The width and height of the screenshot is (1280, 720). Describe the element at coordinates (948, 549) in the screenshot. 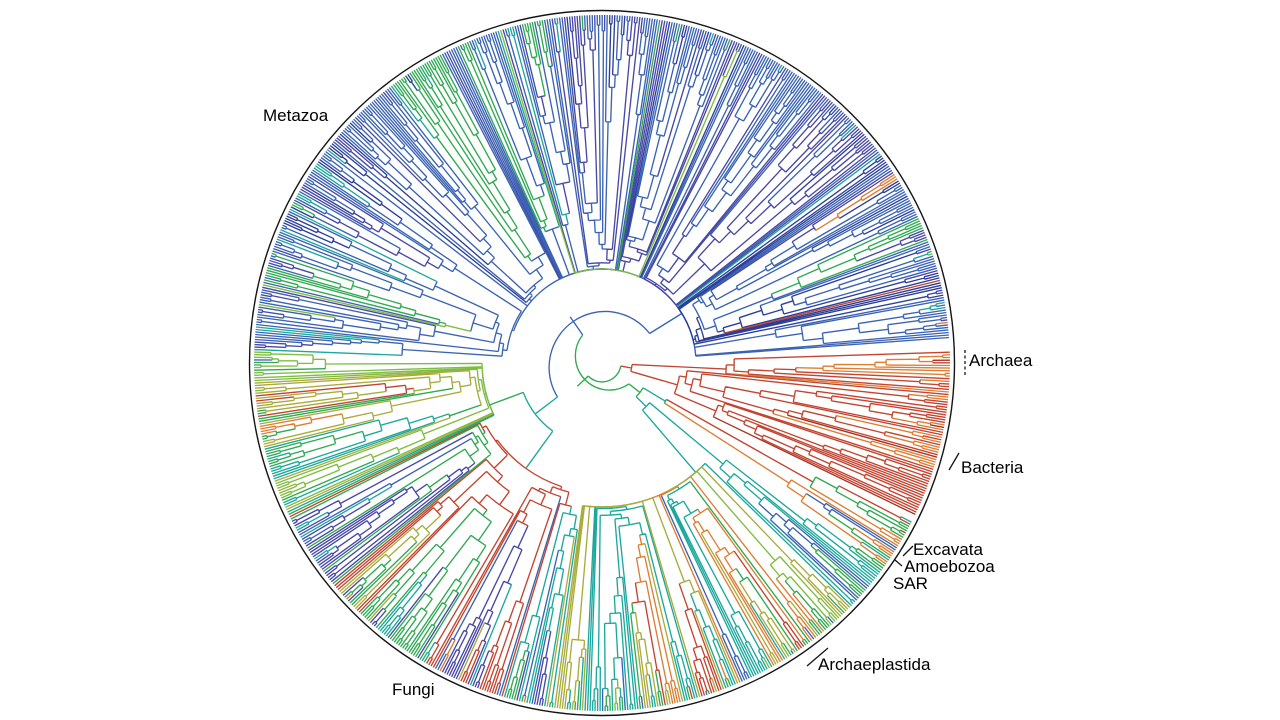

I see `label-excavata: Excavata` at that location.